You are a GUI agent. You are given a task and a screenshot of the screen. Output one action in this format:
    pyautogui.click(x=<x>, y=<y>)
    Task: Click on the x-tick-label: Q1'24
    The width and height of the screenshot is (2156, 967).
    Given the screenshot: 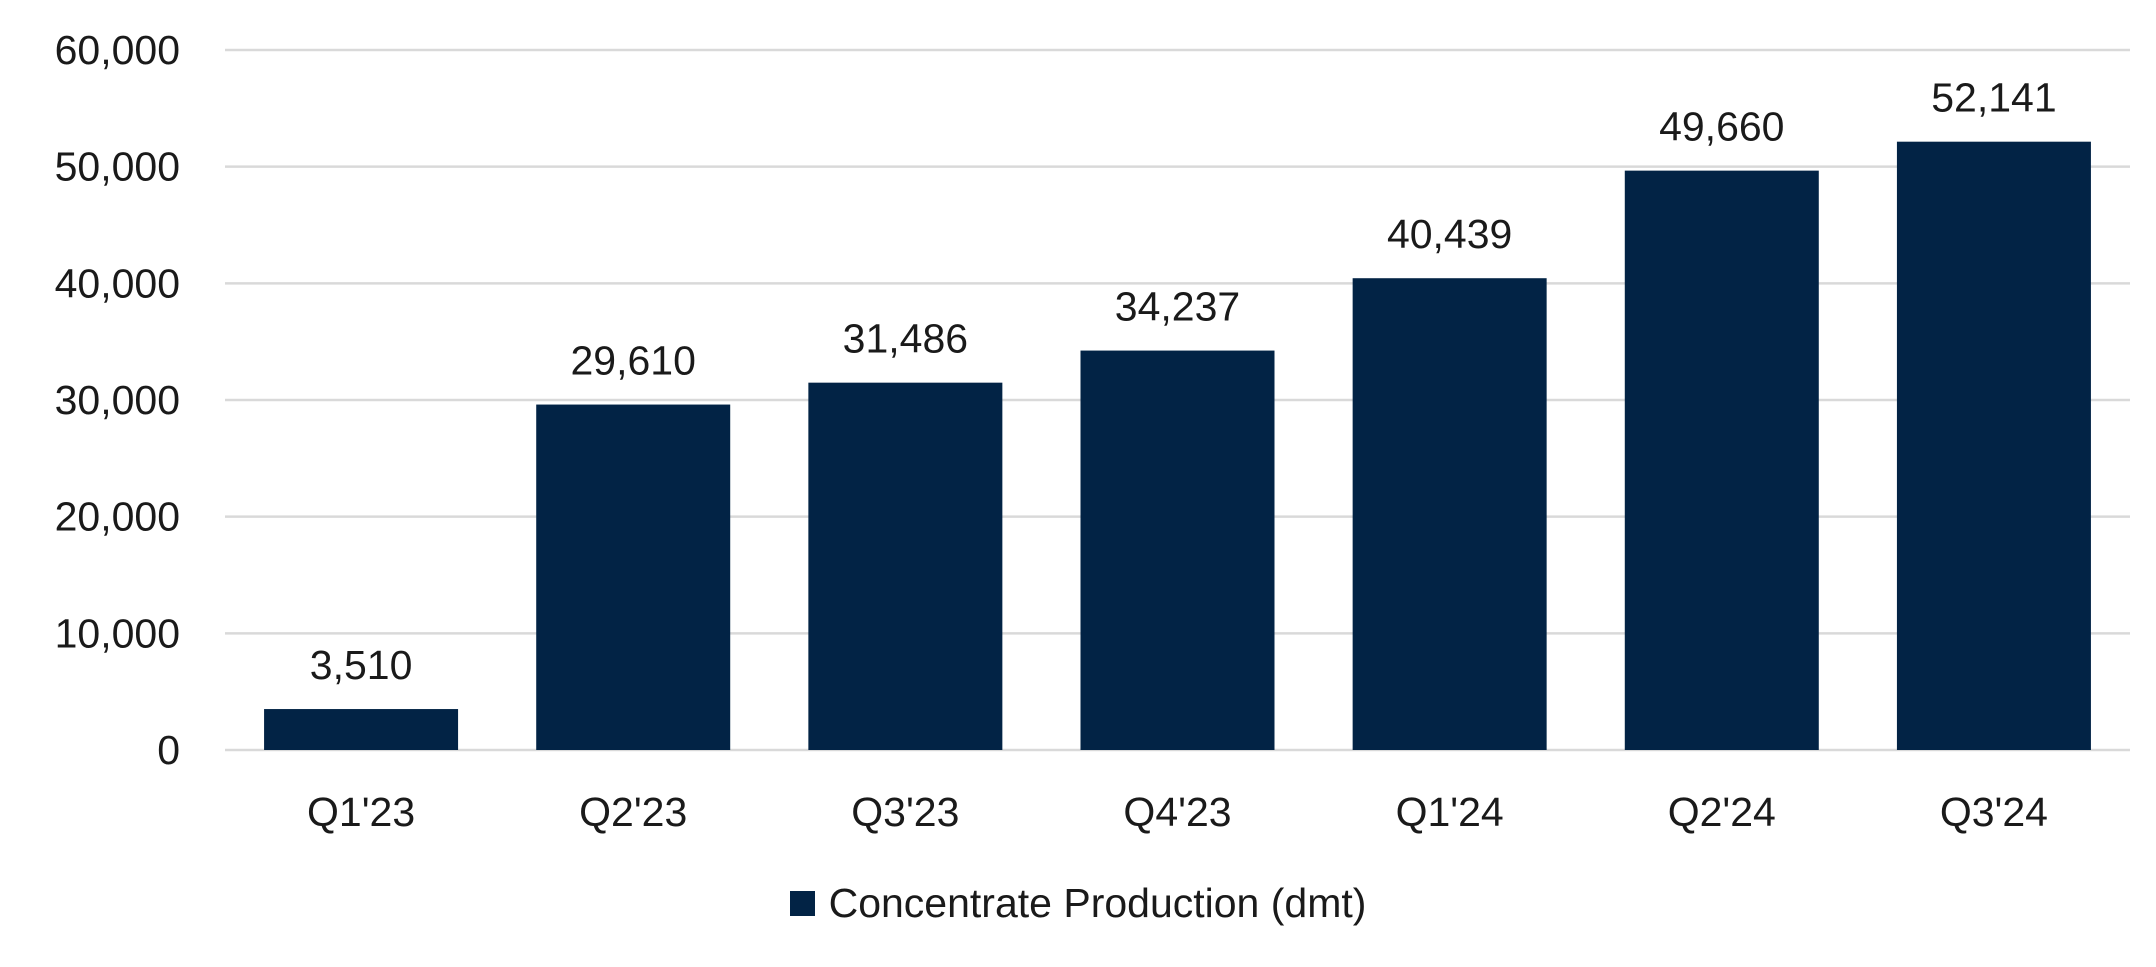 What is the action you would take?
    pyautogui.click(x=1450, y=812)
    